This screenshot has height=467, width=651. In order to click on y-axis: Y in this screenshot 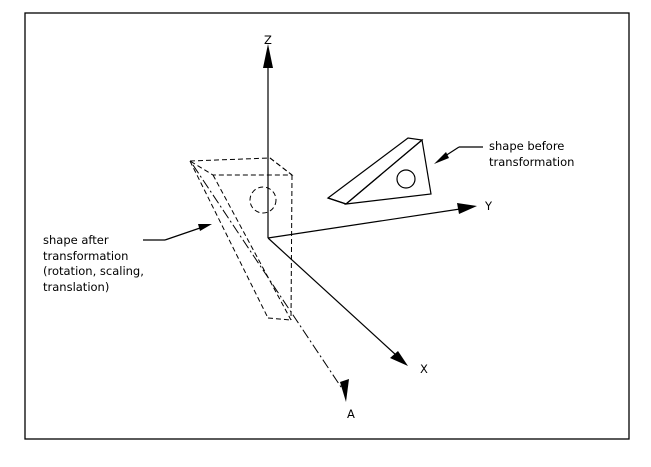, I will do `click(380, 219)`.